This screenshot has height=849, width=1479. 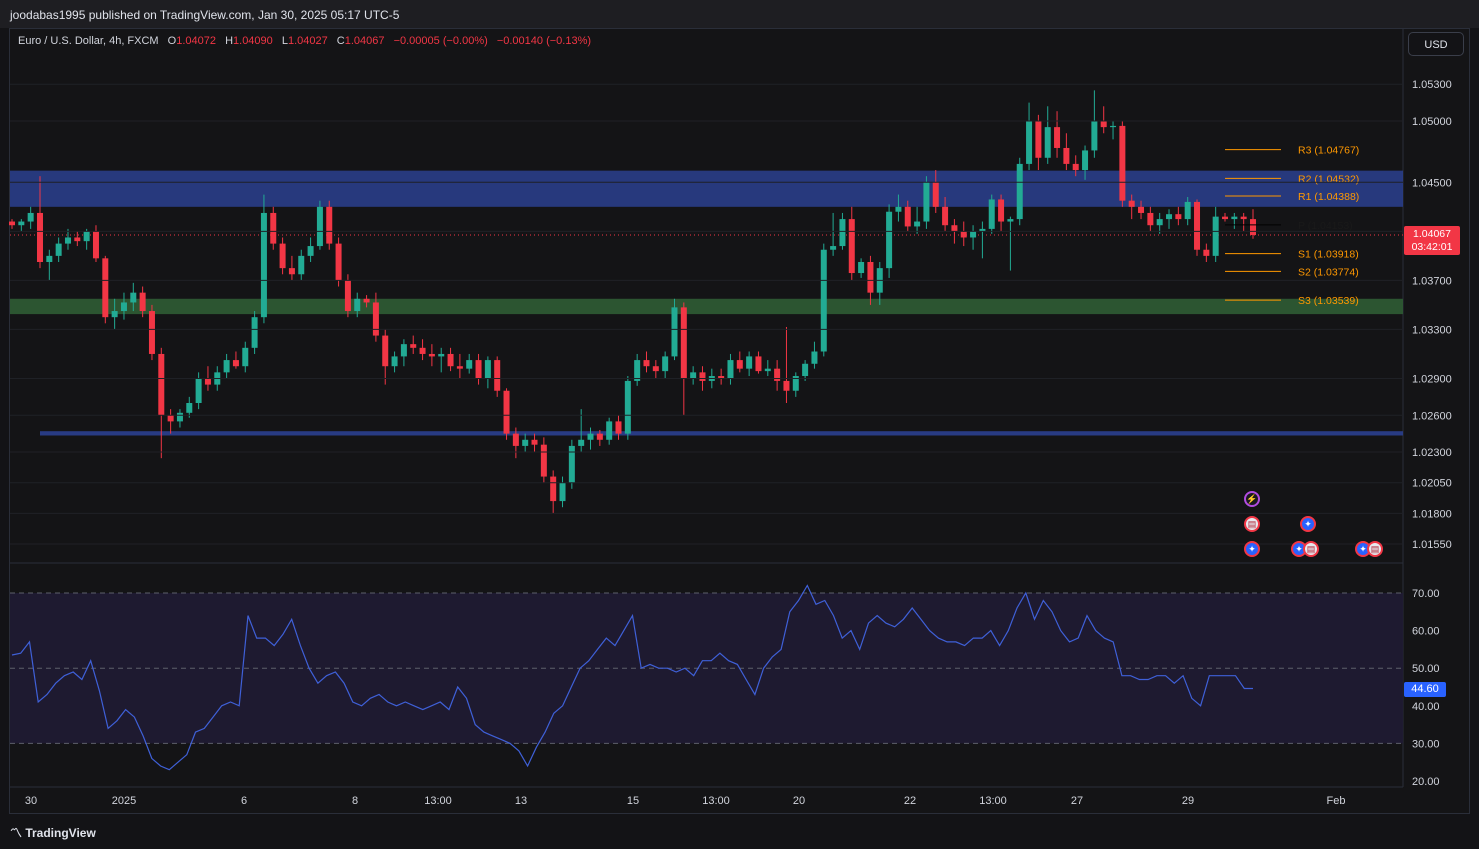 I want to click on close-value: 1.04067, so click(x=364, y=41).